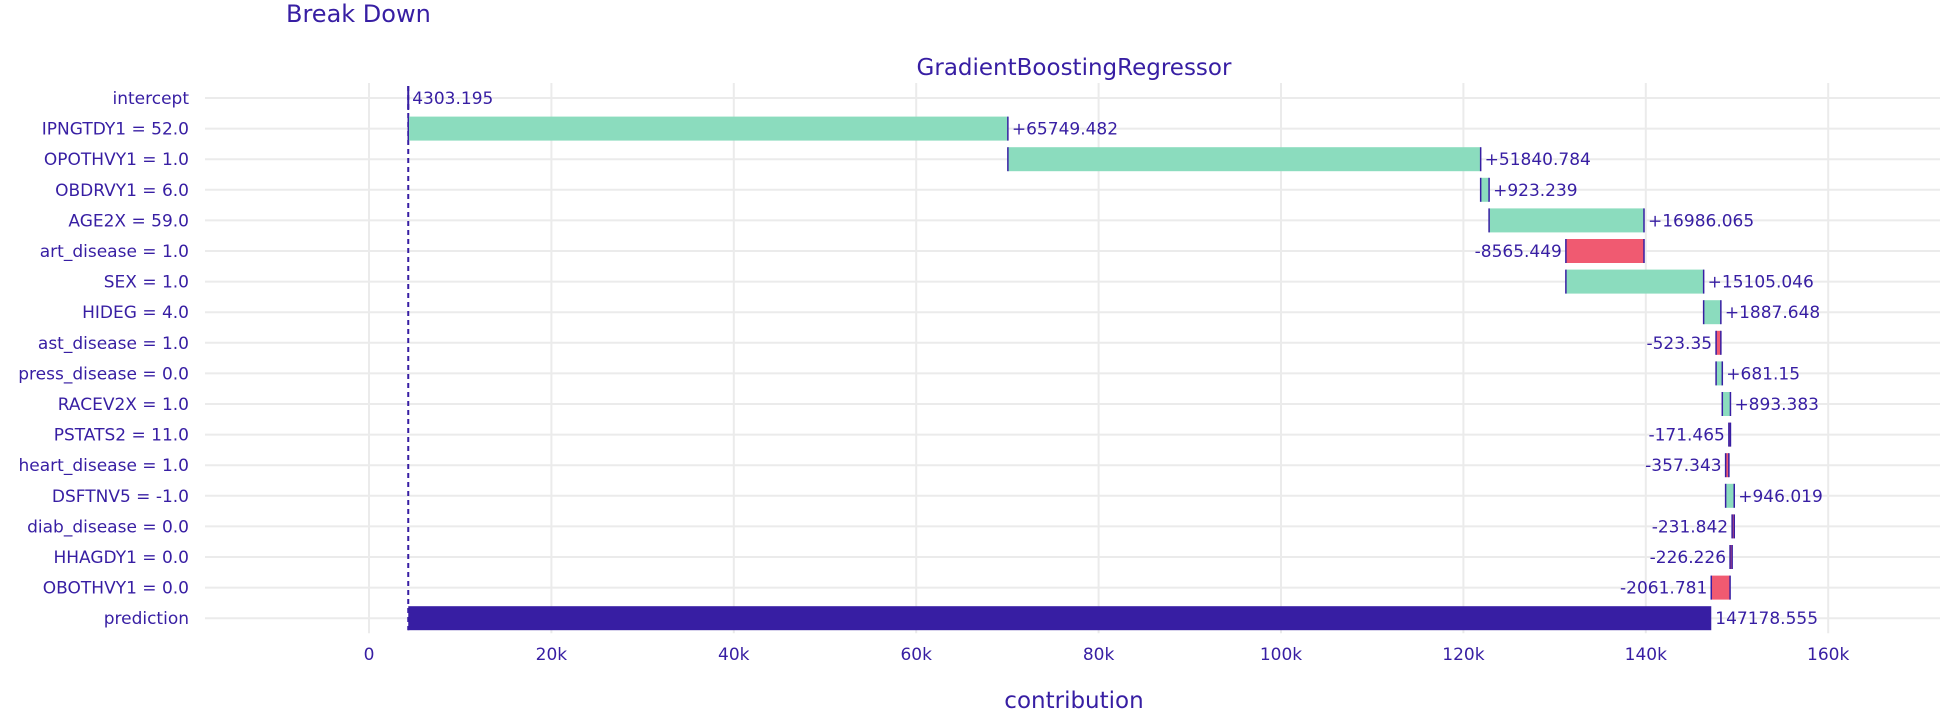 Image resolution: width=1941 pixels, height=717 pixels. I want to click on x-tick-label: 20k, so click(552, 655).